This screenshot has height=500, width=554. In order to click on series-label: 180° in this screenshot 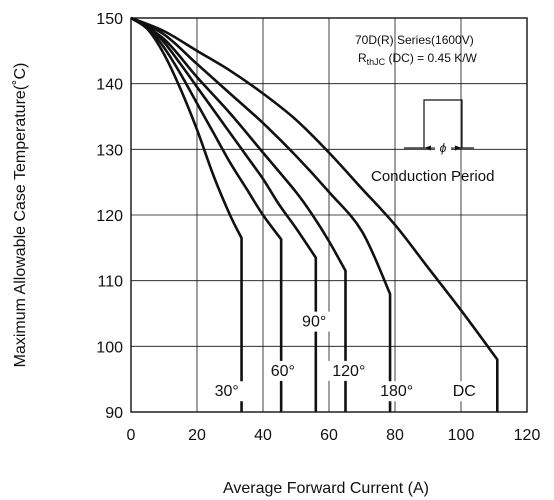, I will do `click(396, 391)`.